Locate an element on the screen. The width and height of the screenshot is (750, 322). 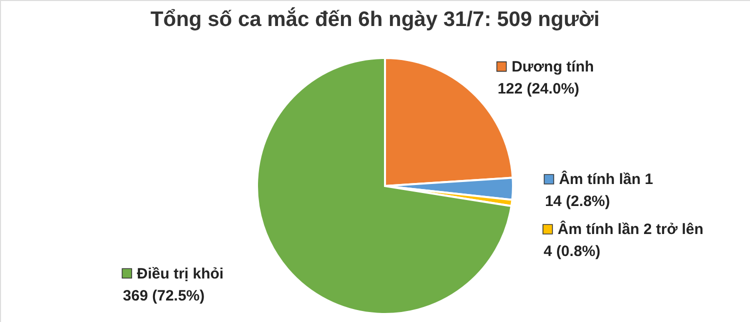
legend-label: Điều trị khỏi is located at coordinates (180, 273).